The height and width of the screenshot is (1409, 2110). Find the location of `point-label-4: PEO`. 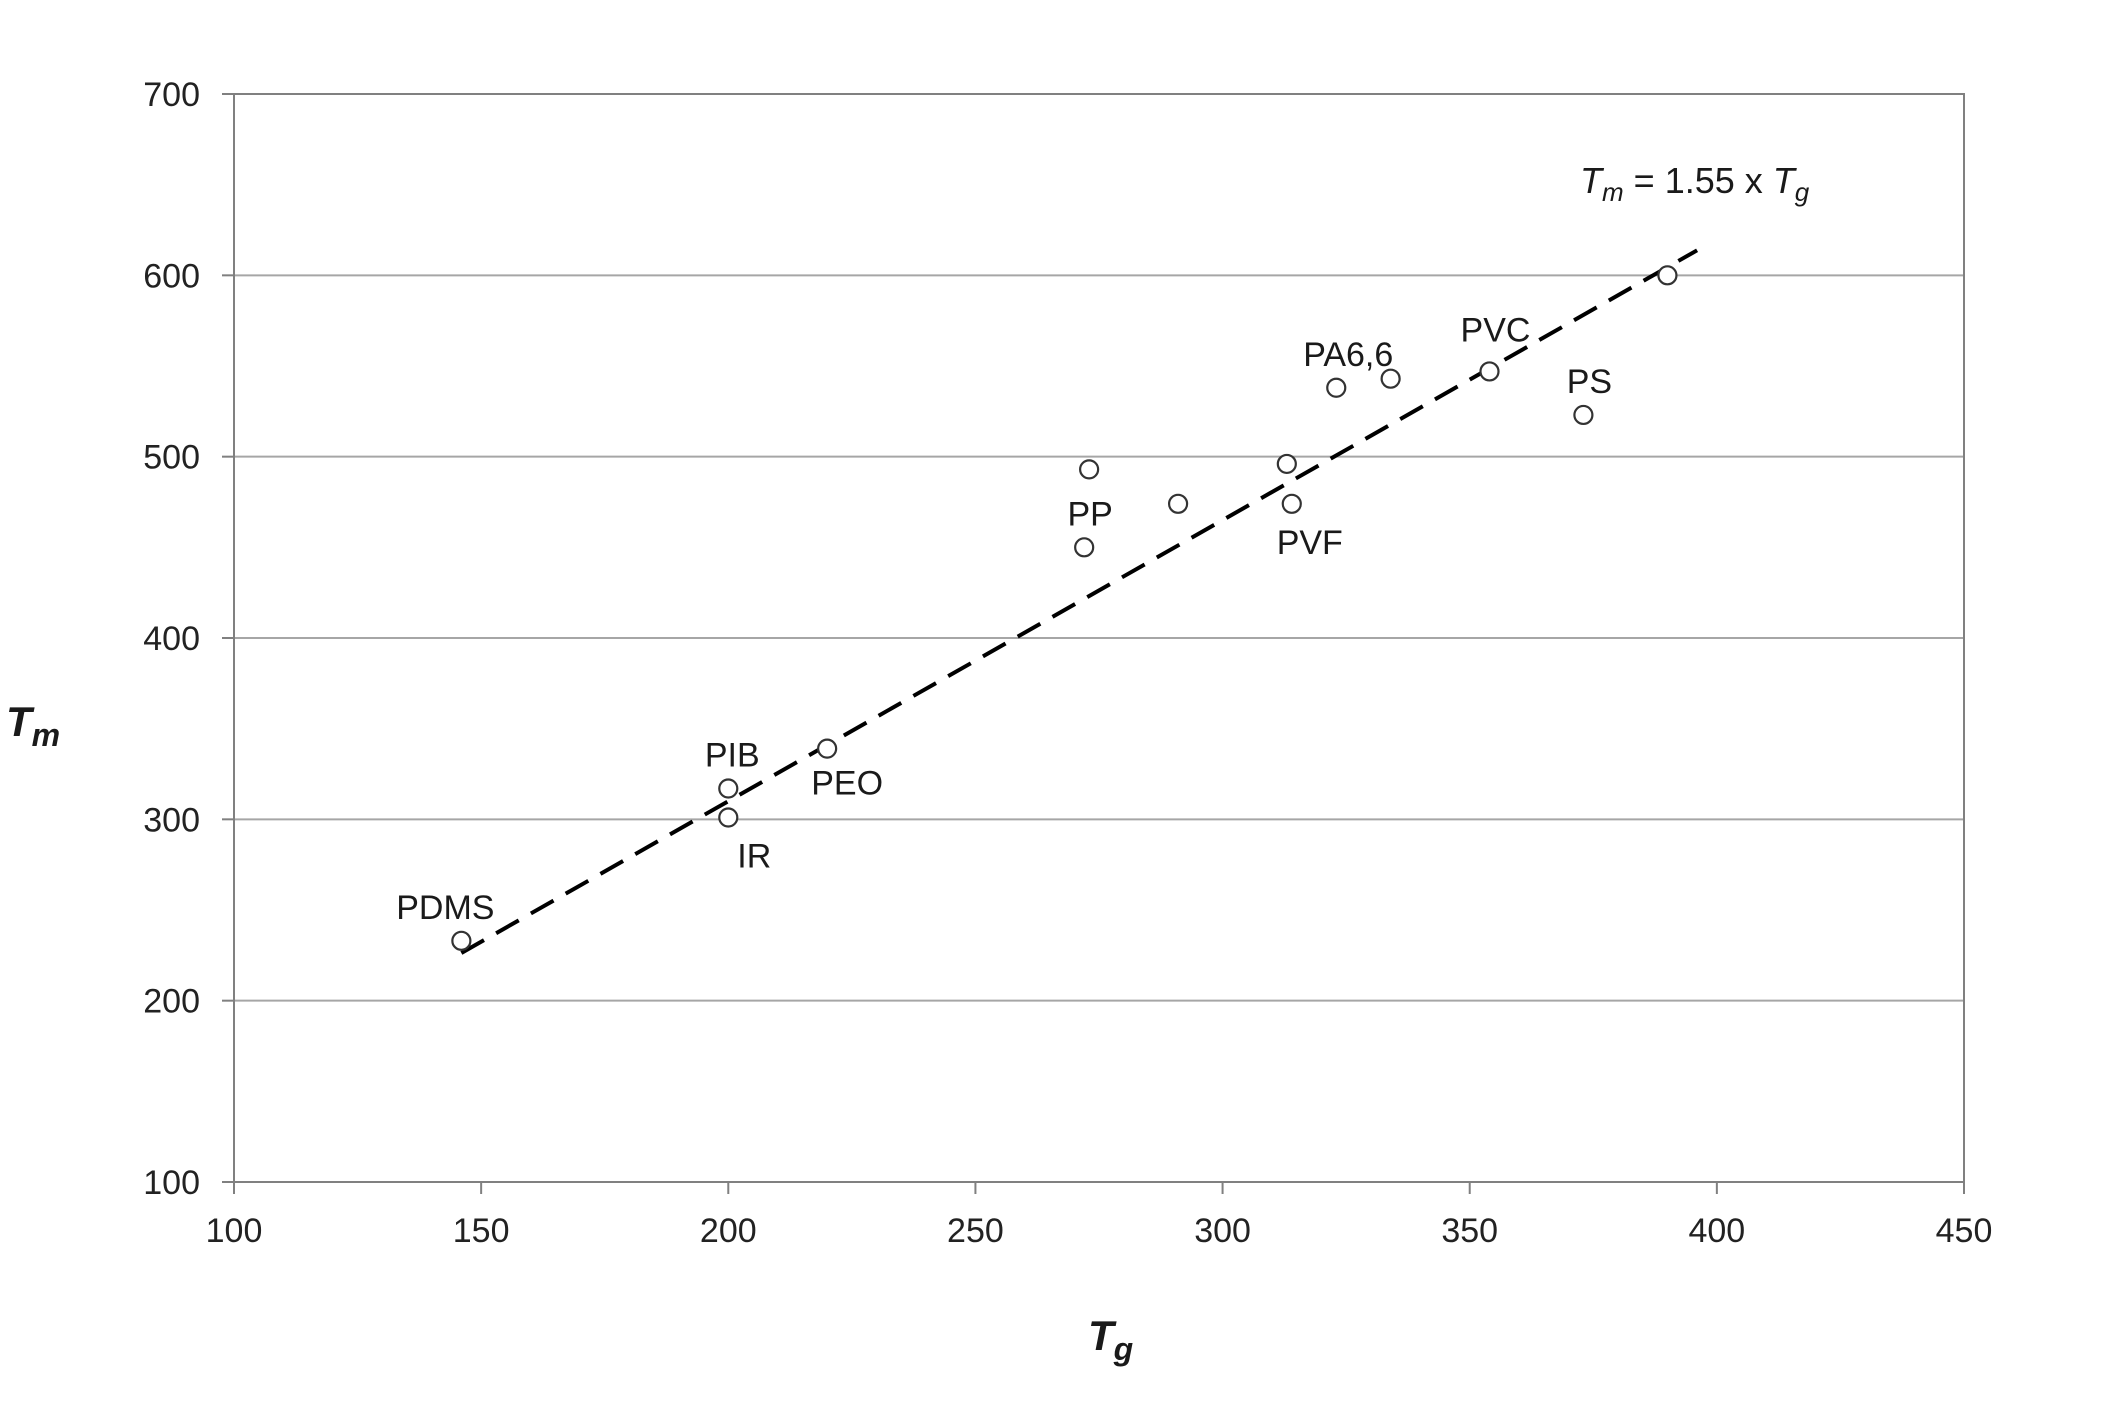

point-label-4: PEO is located at coordinates (847, 784).